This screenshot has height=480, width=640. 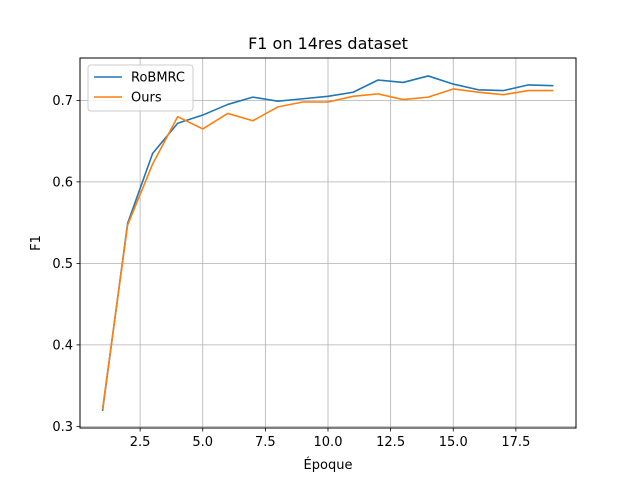 What do you see at coordinates (202, 442) in the screenshot?
I see `x-tick-label: 5.0` at bounding box center [202, 442].